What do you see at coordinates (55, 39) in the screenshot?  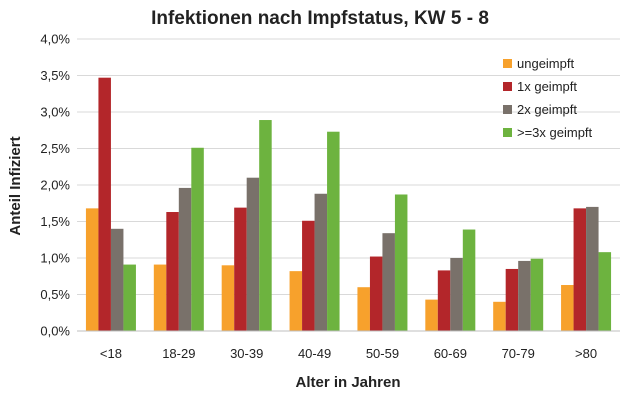 I see `y-tick-label: 4,0%` at bounding box center [55, 39].